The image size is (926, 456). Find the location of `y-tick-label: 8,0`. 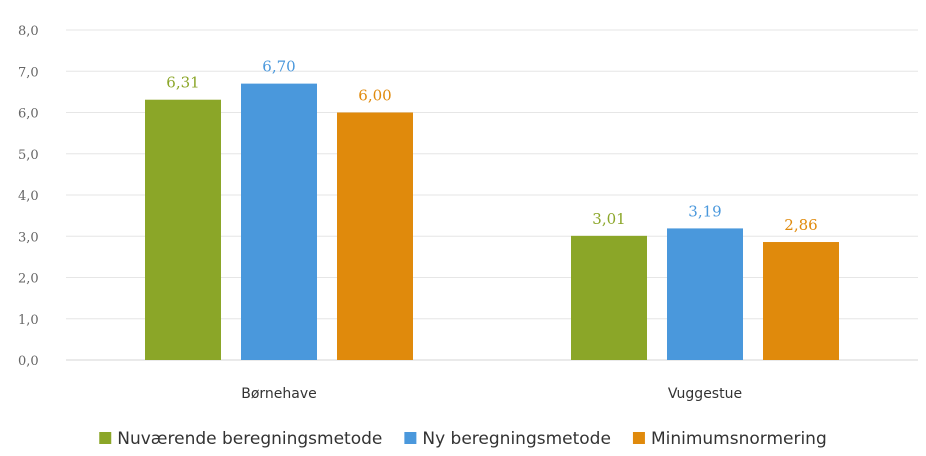

y-tick-label: 8,0 is located at coordinates (28, 31).